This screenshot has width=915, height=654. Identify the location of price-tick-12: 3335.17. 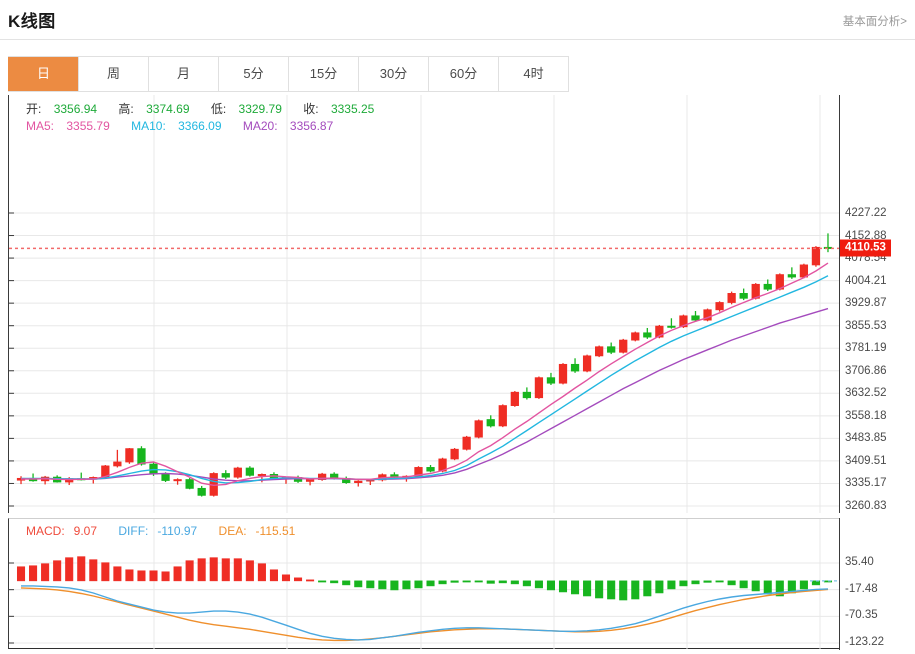
(866, 483).